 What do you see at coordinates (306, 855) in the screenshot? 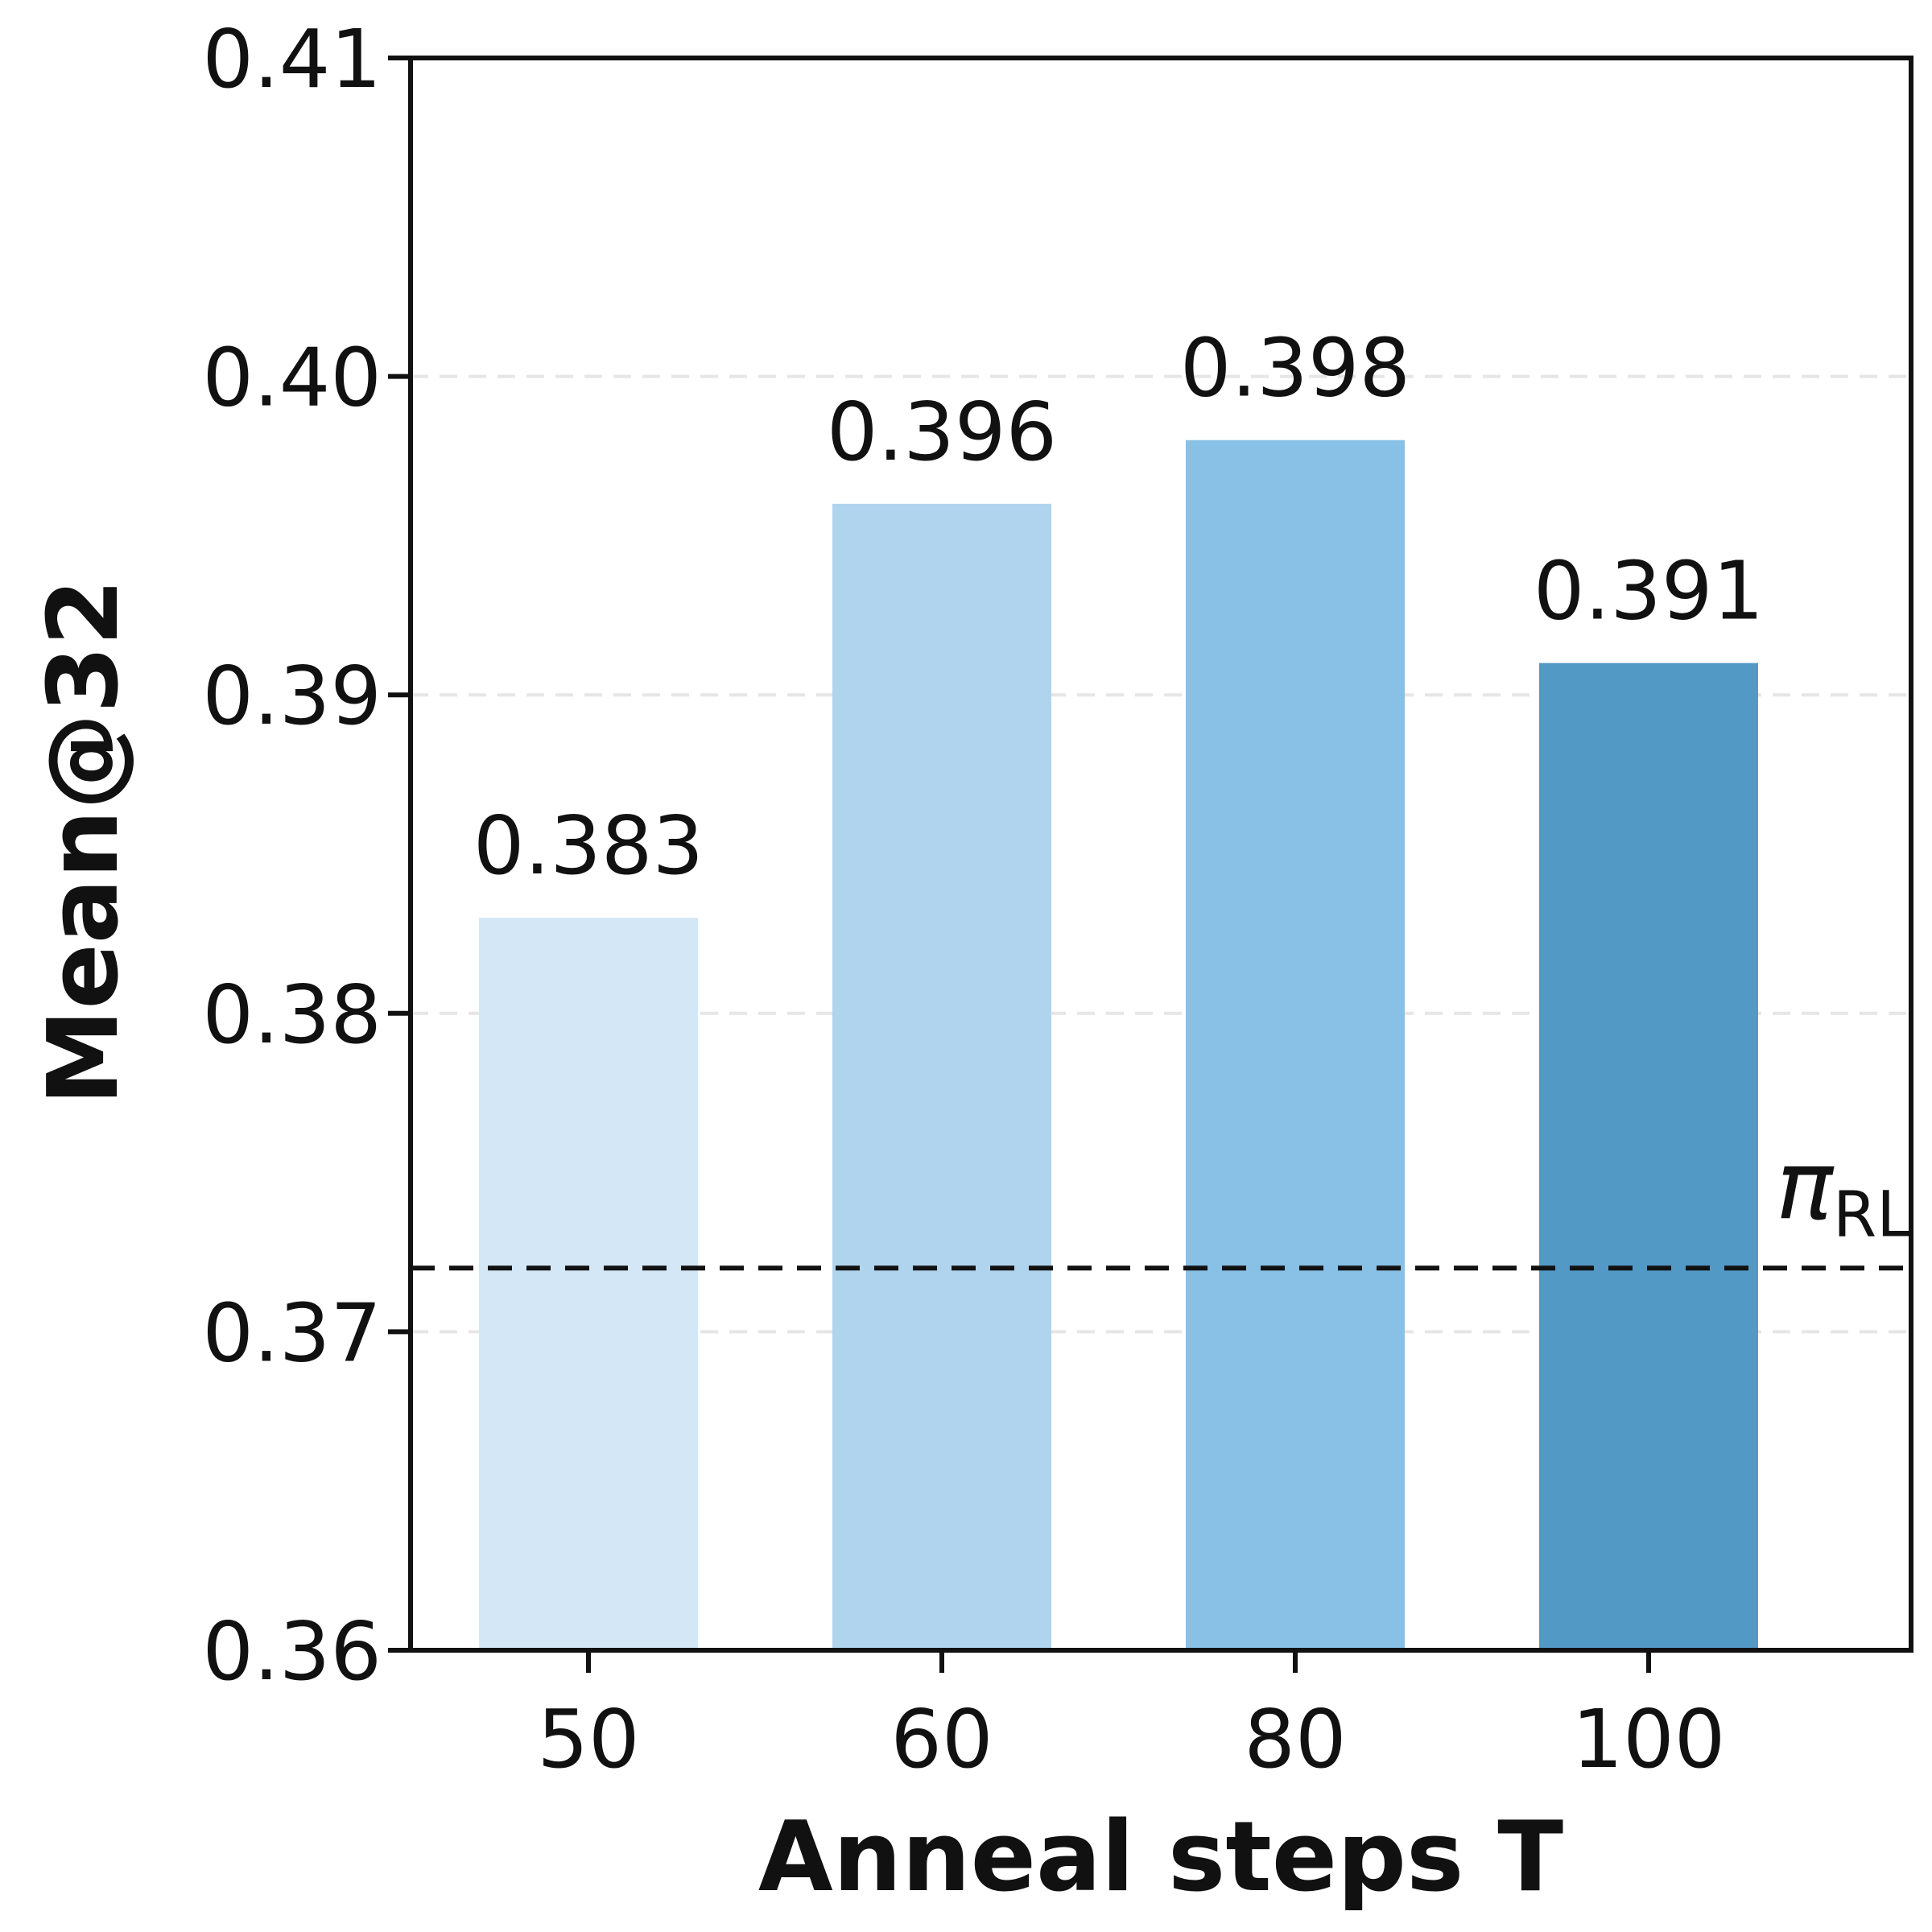
I see `y-axis: 0.36 0.37 0.38 0.39 0.40 0.41` at bounding box center [306, 855].